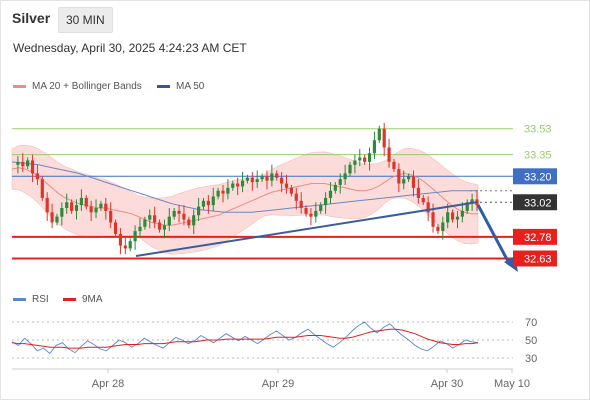  I want to click on x-axis: Apr 28 Apr 29 Apr 30 May 10, so click(271, 379).